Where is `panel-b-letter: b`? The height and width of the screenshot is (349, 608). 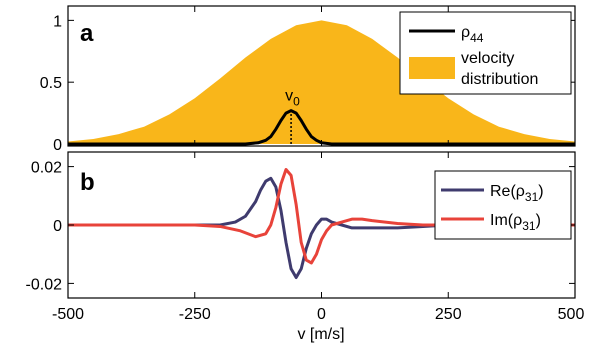 panel-b-letter: b is located at coordinates (87, 182).